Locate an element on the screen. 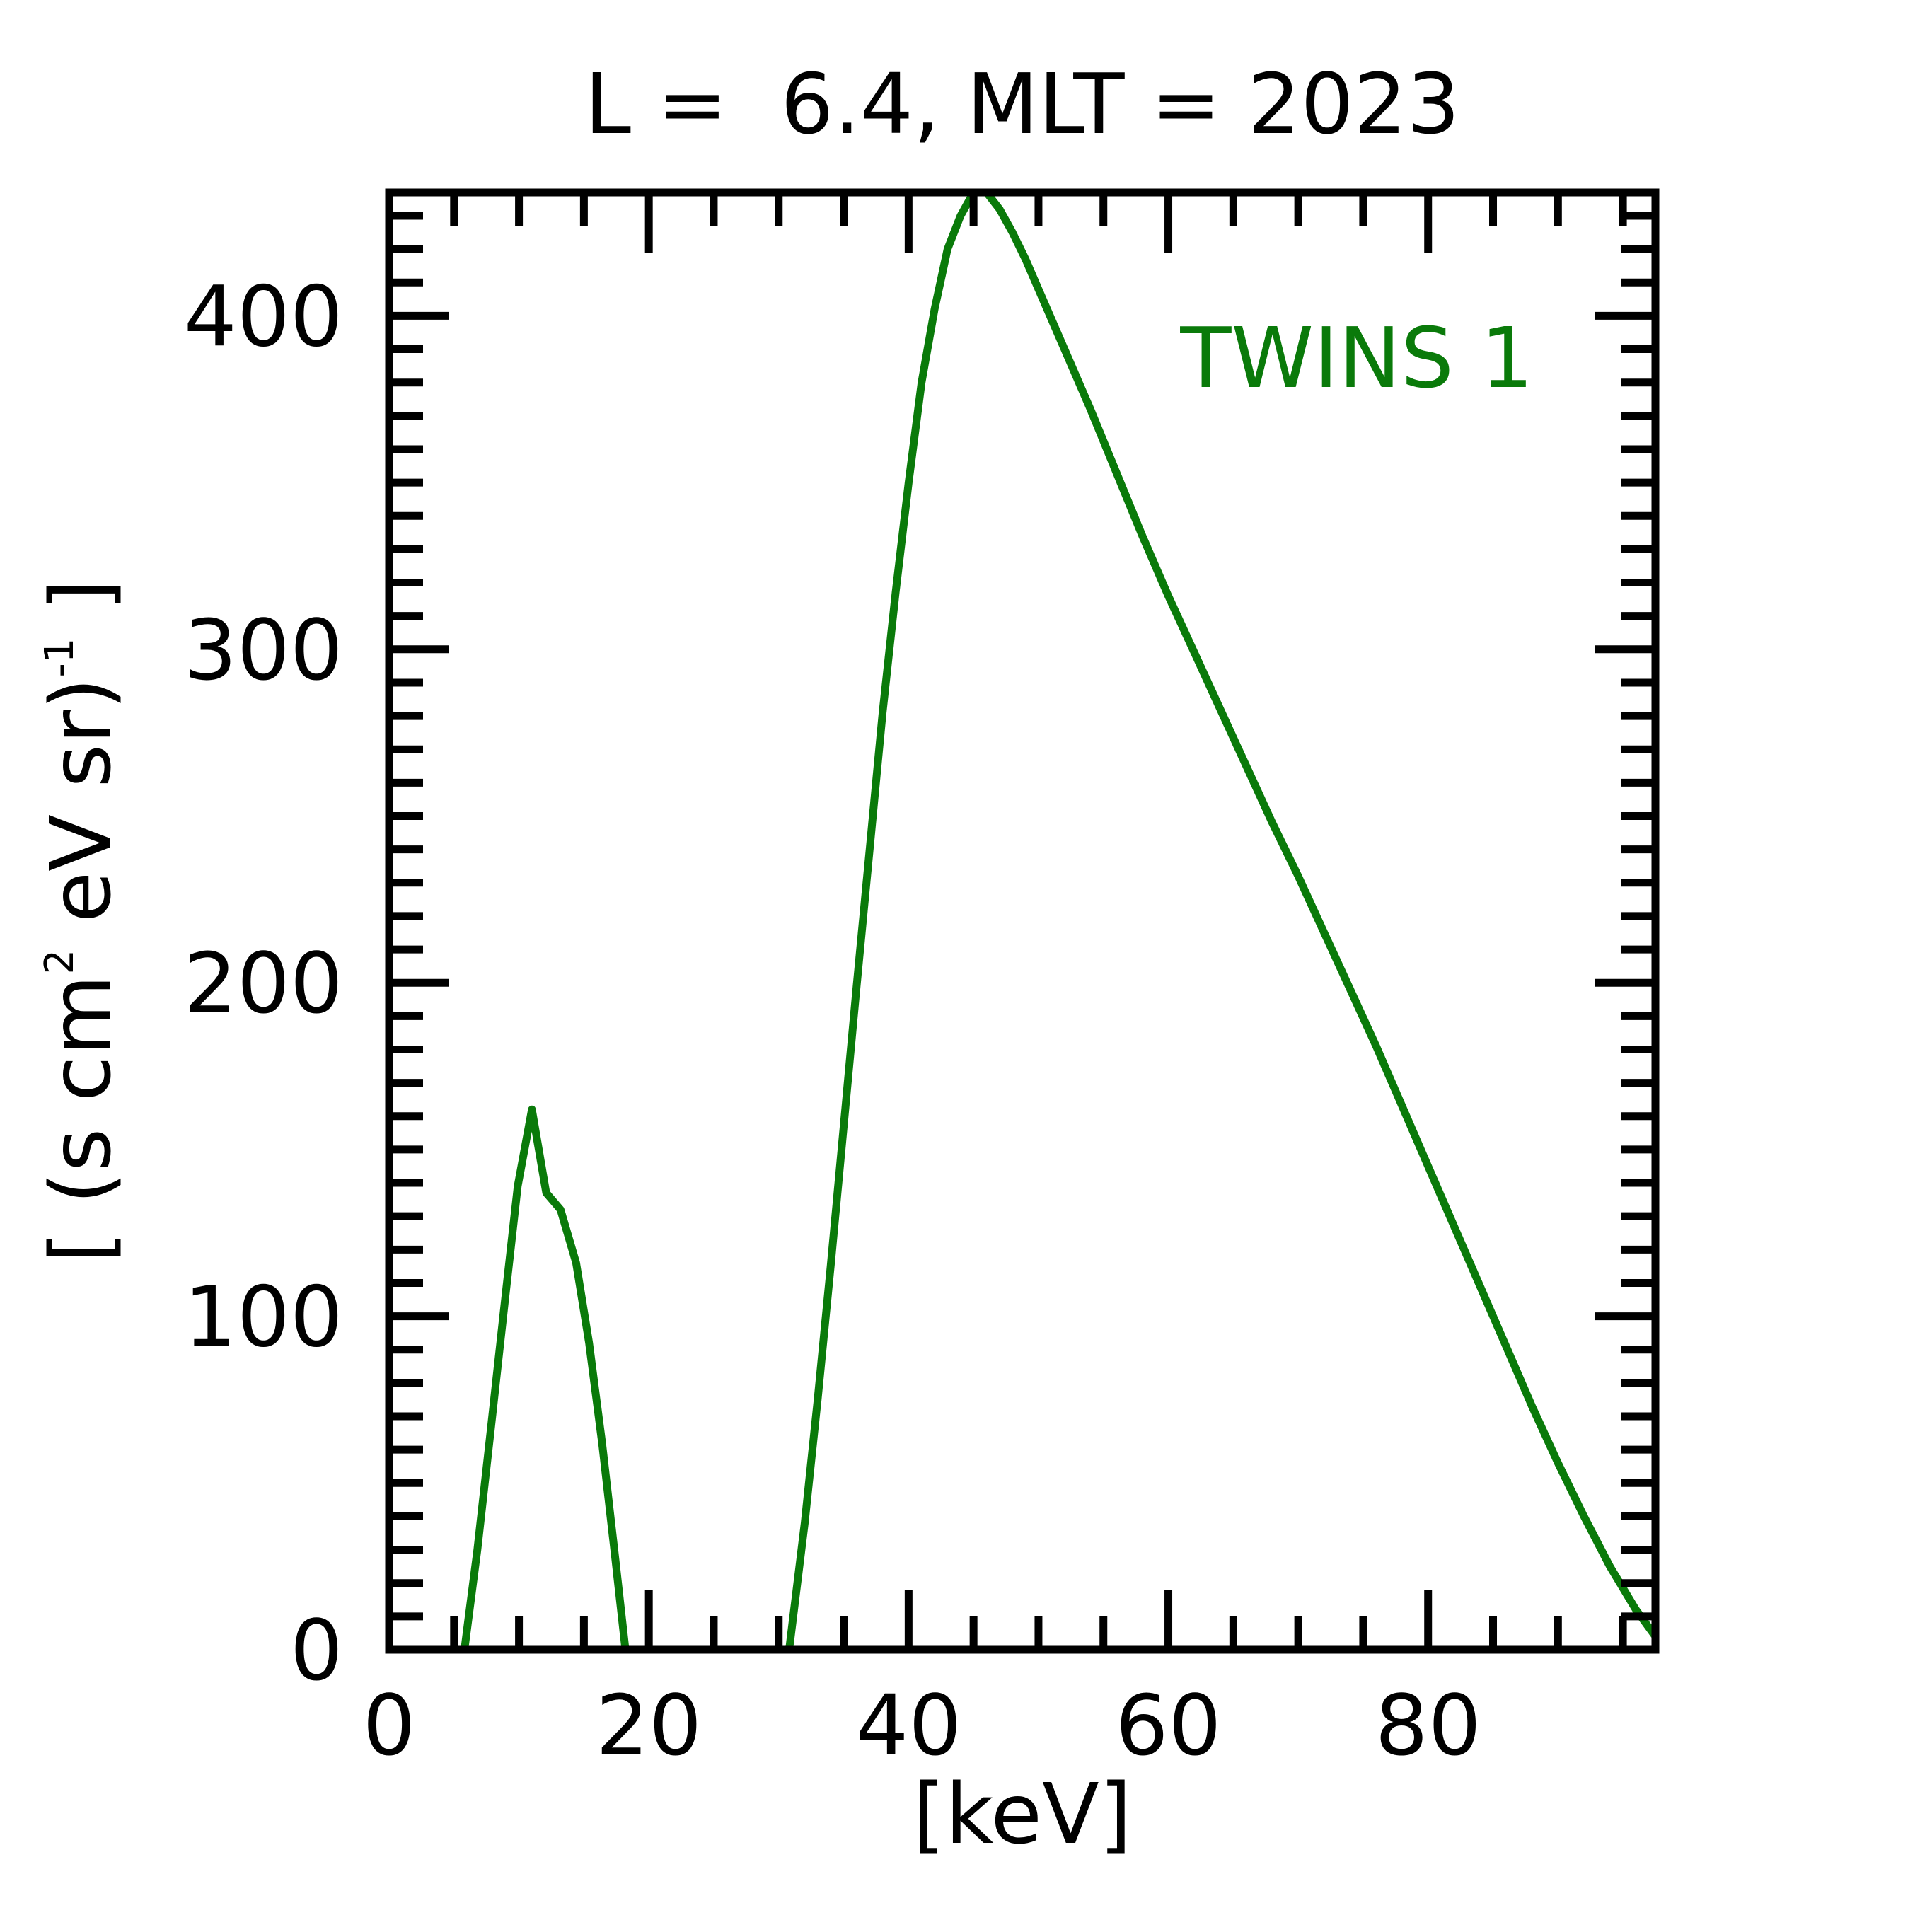 This screenshot has height=1932, width=1932. y-tick-label: 300 is located at coordinates (263, 650).